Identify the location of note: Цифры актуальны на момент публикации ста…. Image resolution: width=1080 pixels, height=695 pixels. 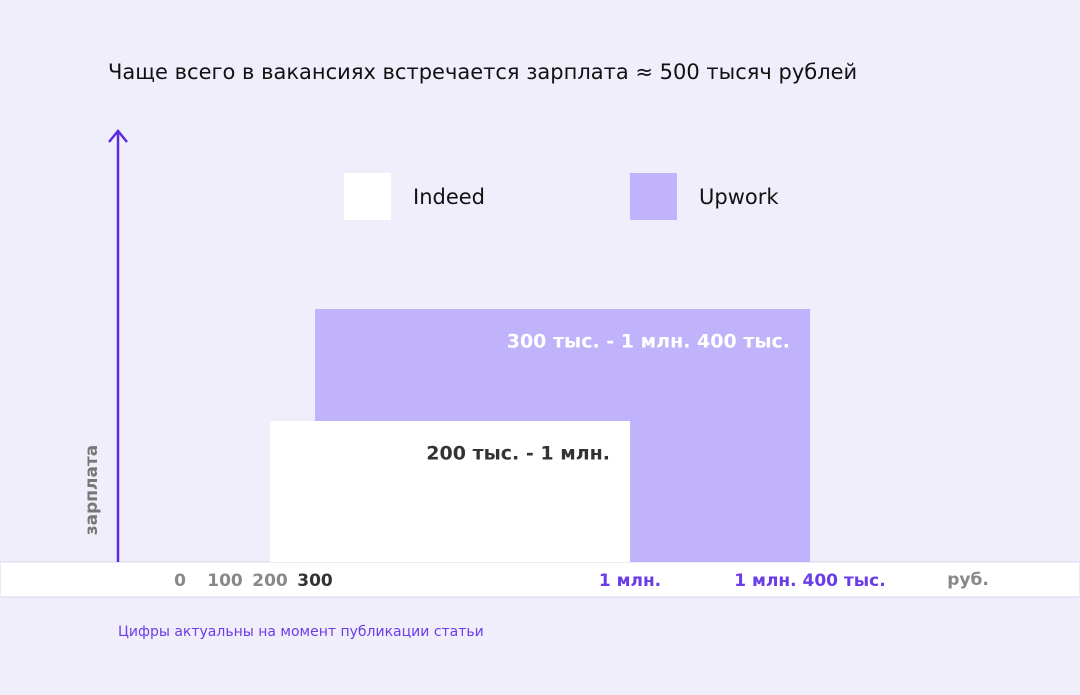
(301, 632).